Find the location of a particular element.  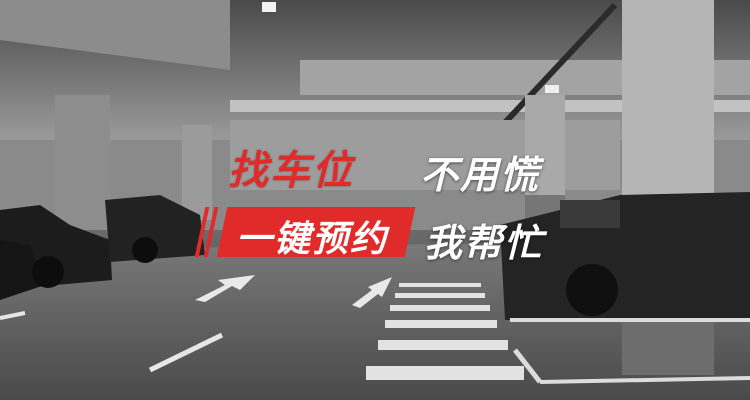

ceiling-duct-left is located at coordinates (115, 35).